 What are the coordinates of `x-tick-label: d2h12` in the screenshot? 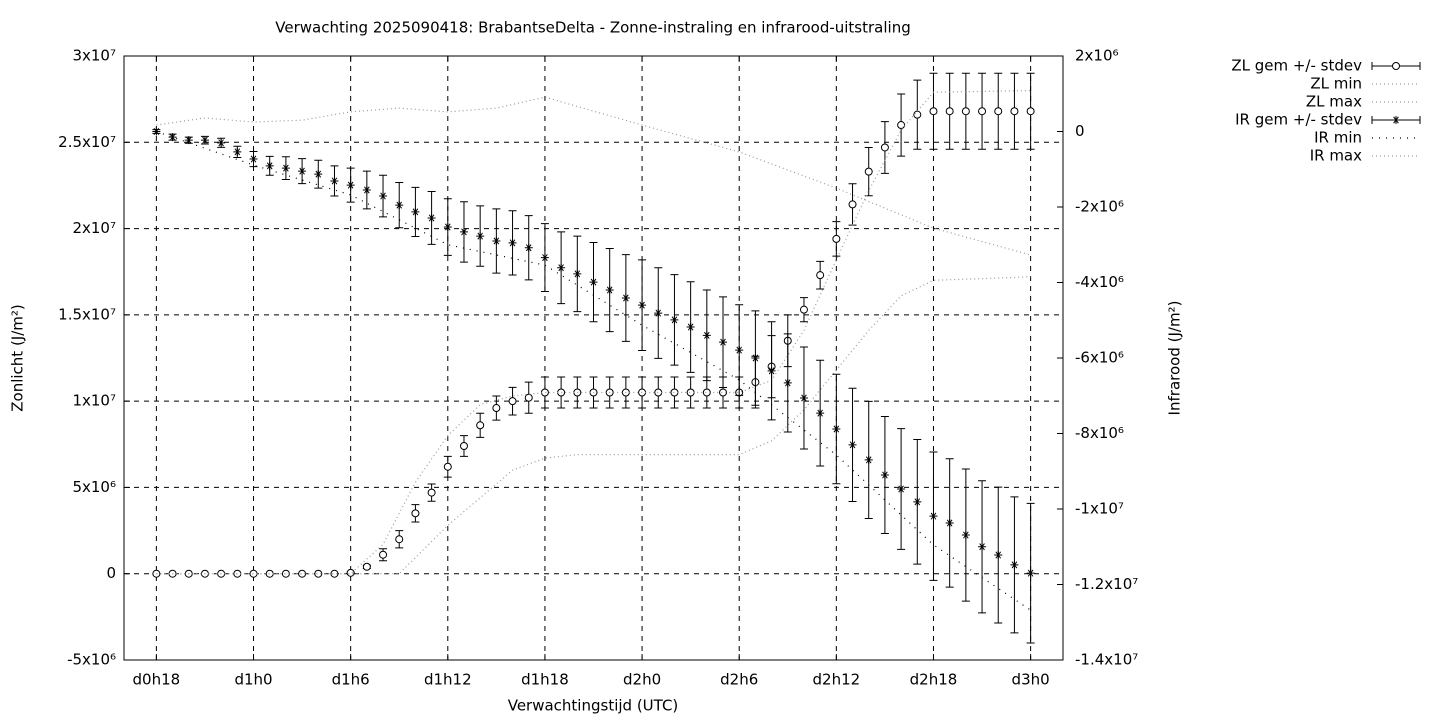 It's located at (837, 680).